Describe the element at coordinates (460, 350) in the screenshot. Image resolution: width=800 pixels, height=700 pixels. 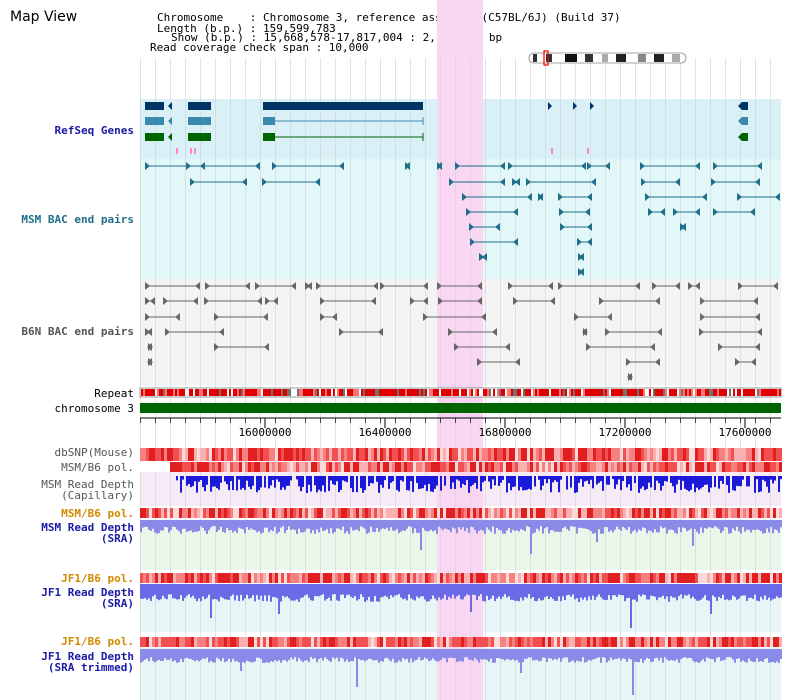
I see `selection-highlight` at that location.